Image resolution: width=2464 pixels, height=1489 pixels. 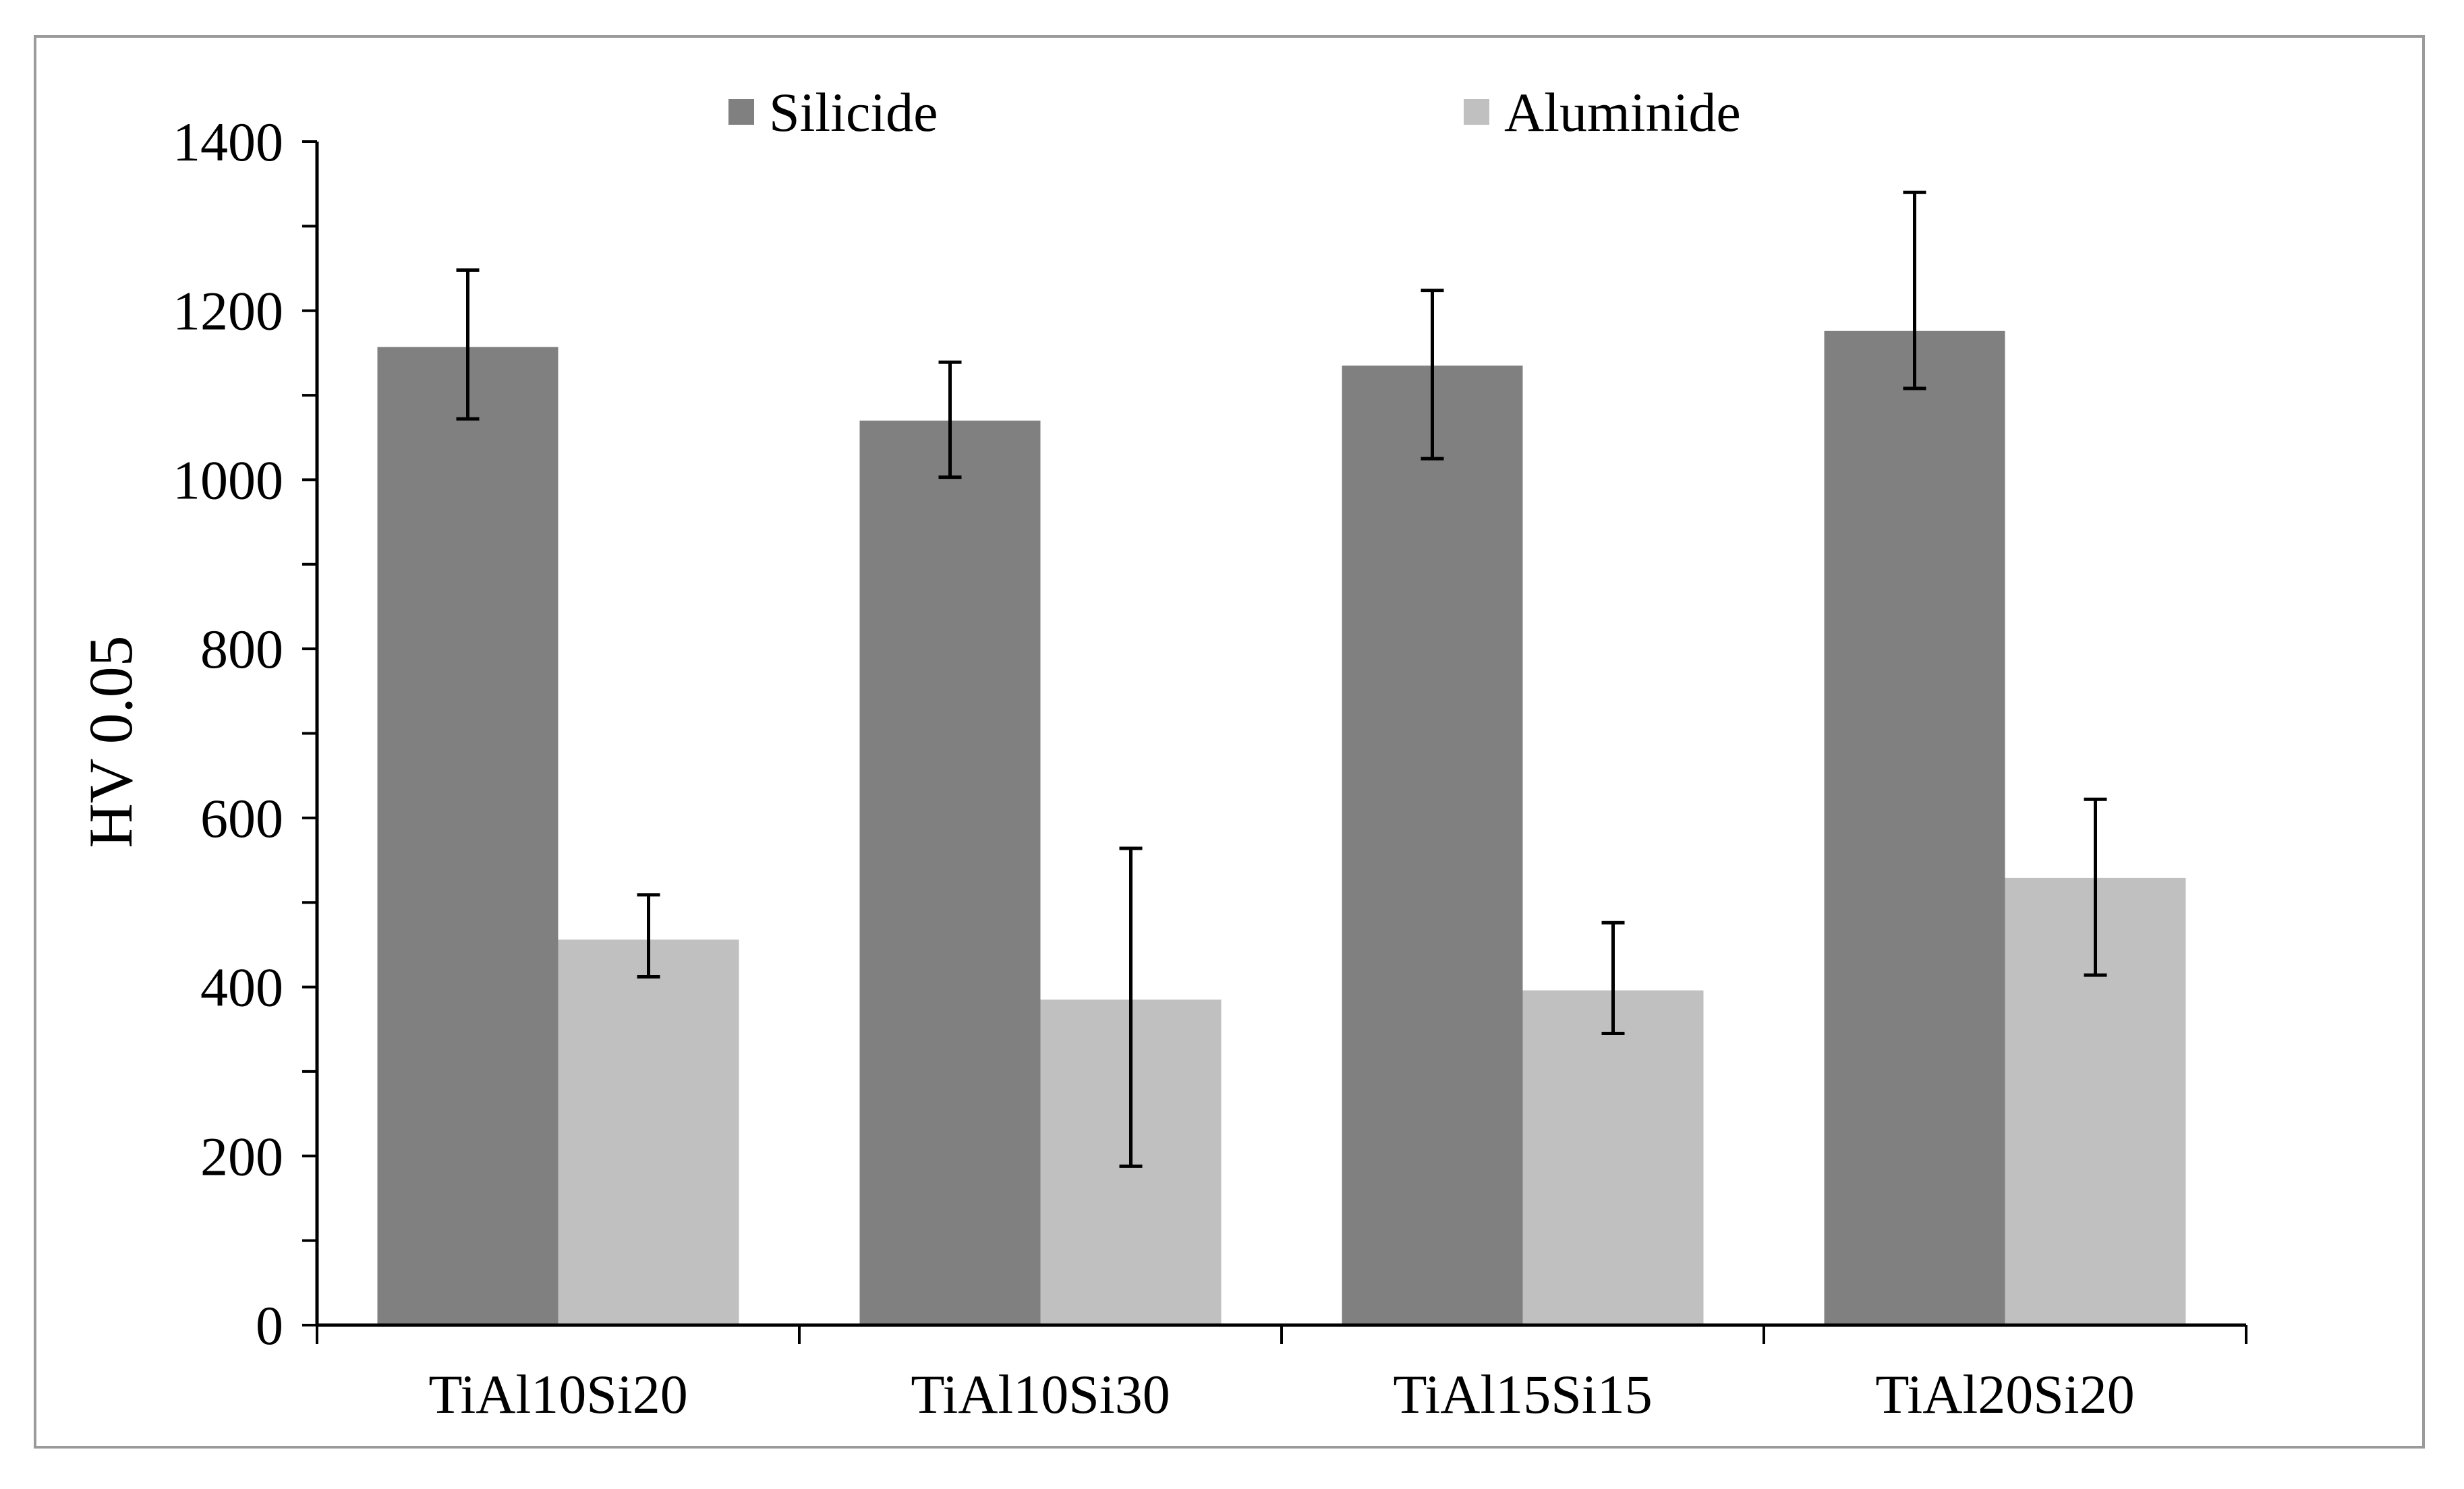 What do you see at coordinates (269, 1325) in the screenshot?
I see `y-tick-label: 0` at bounding box center [269, 1325].